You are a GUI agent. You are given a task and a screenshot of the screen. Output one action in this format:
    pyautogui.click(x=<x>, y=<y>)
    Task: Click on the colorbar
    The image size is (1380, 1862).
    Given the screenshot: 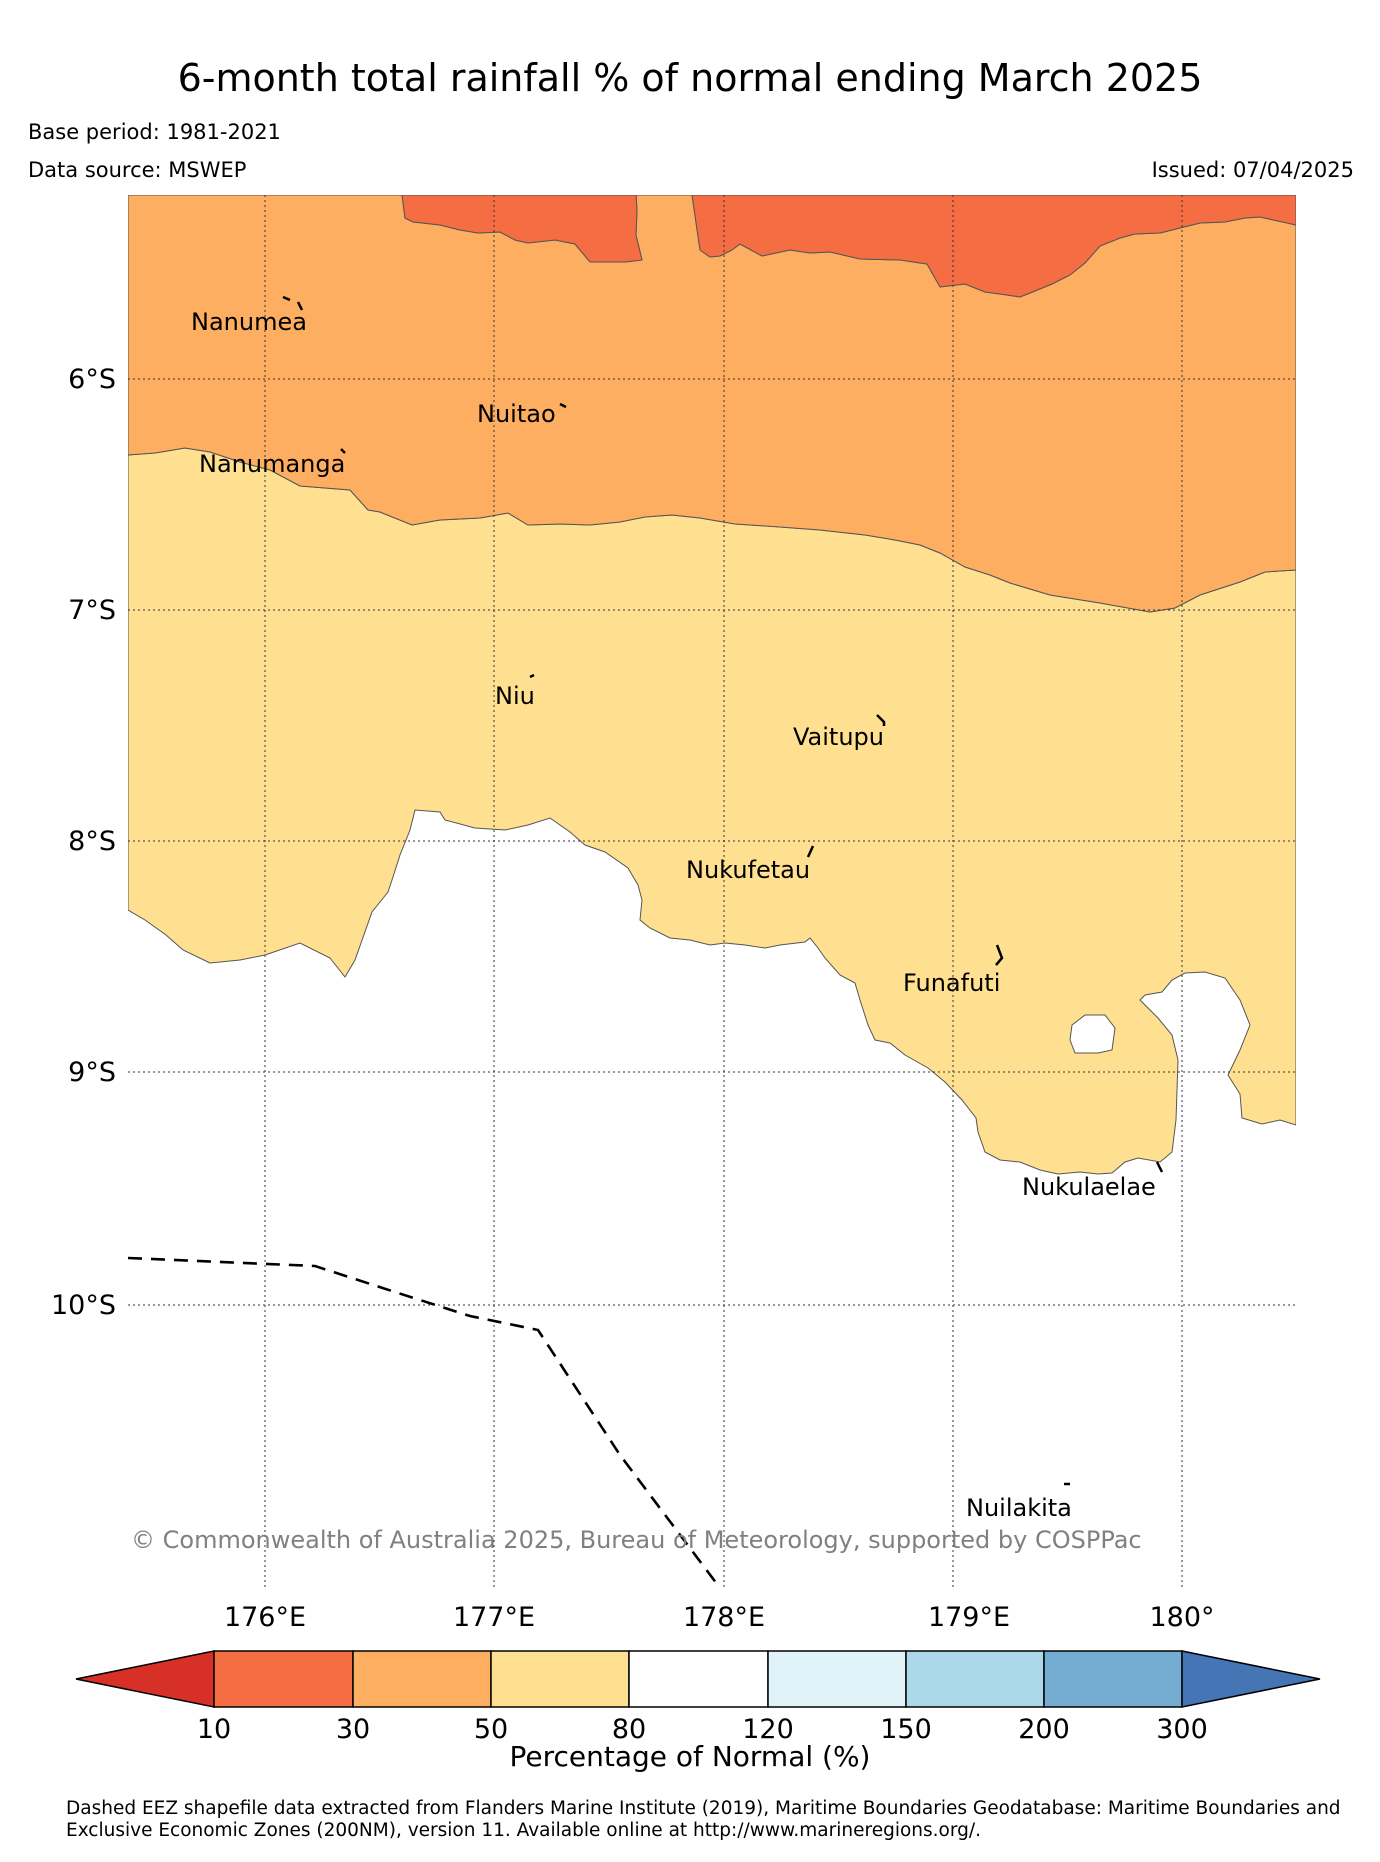 What is the action you would take?
    pyautogui.click(x=698, y=1679)
    